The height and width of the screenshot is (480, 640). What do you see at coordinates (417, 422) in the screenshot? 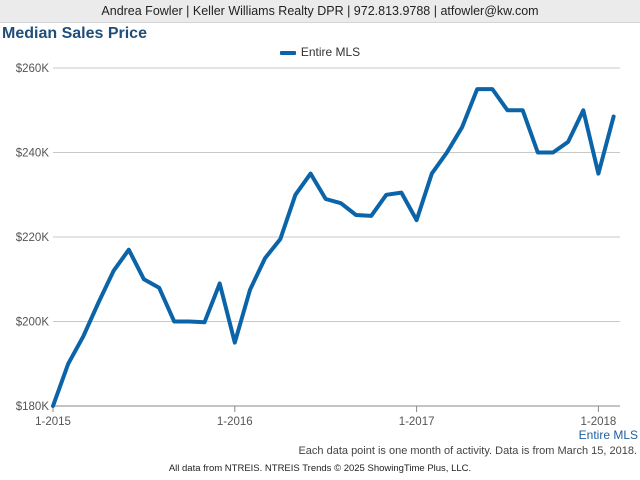
I see `x-tick-label: 1-2017` at bounding box center [417, 422].